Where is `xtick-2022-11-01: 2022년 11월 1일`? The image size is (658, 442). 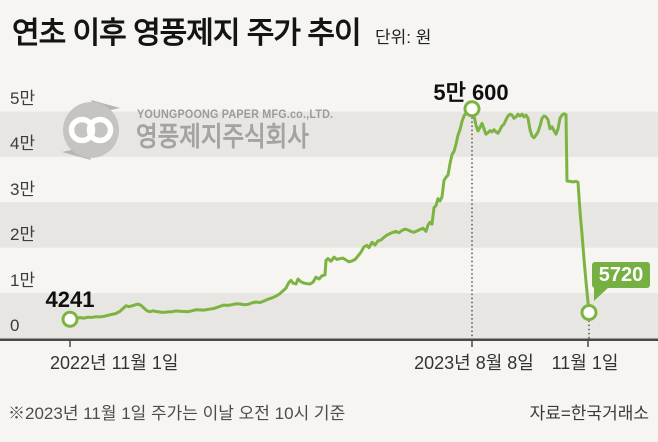 xtick-2022-11-01: 2022년 11월 1일 is located at coordinates (114, 363).